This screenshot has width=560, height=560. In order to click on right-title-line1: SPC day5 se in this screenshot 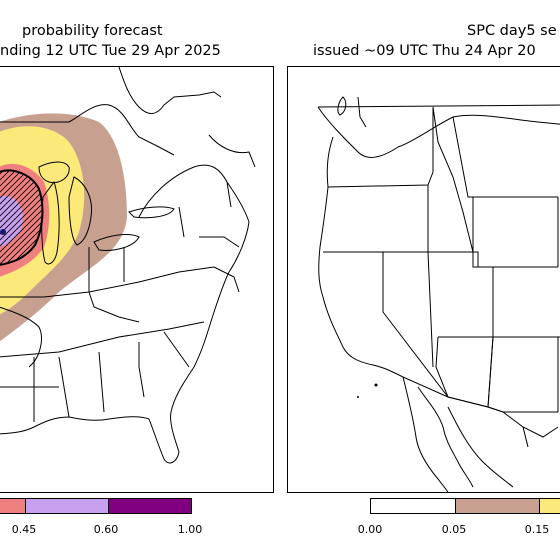, I will do `click(512, 31)`.